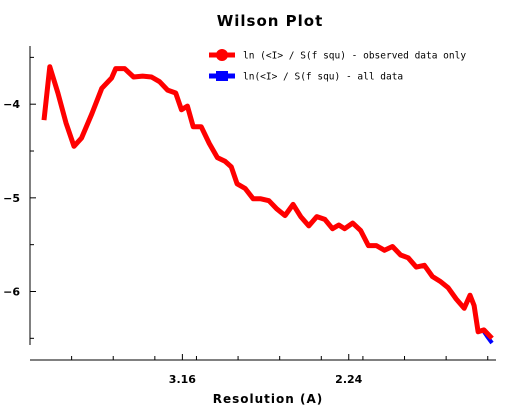 The height and width of the screenshot is (408, 510). What do you see at coordinates (270, 21) in the screenshot?
I see `chart-title: Wilson Plot` at bounding box center [270, 21].